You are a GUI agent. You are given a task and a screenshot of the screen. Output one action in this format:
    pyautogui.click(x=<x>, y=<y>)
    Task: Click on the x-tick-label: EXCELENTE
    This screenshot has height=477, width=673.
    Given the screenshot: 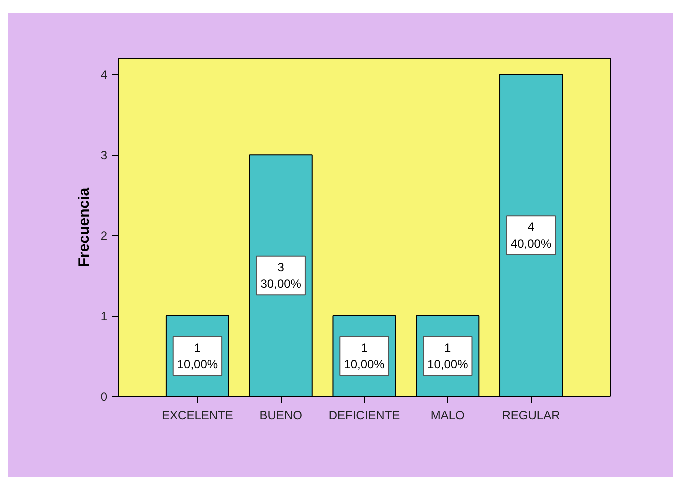 What is the action you would take?
    pyautogui.click(x=198, y=415)
    